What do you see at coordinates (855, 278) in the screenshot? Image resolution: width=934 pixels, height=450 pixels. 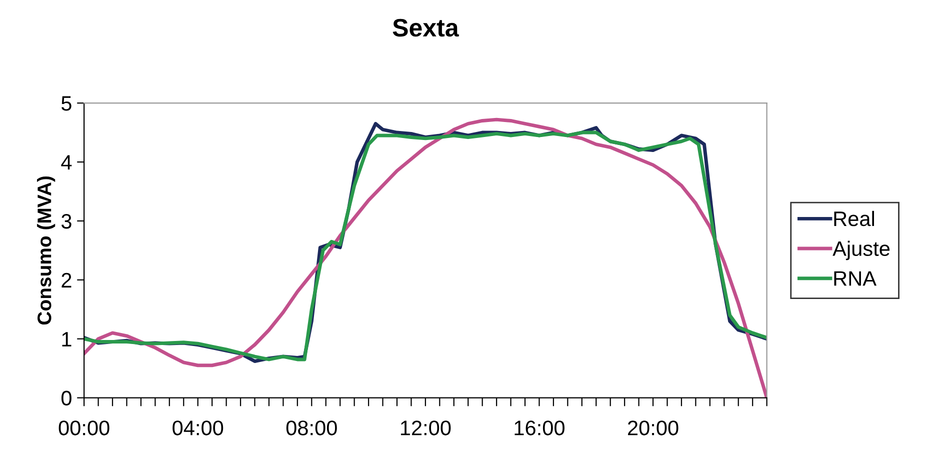 I see `legend-label: RNA` at bounding box center [855, 278].